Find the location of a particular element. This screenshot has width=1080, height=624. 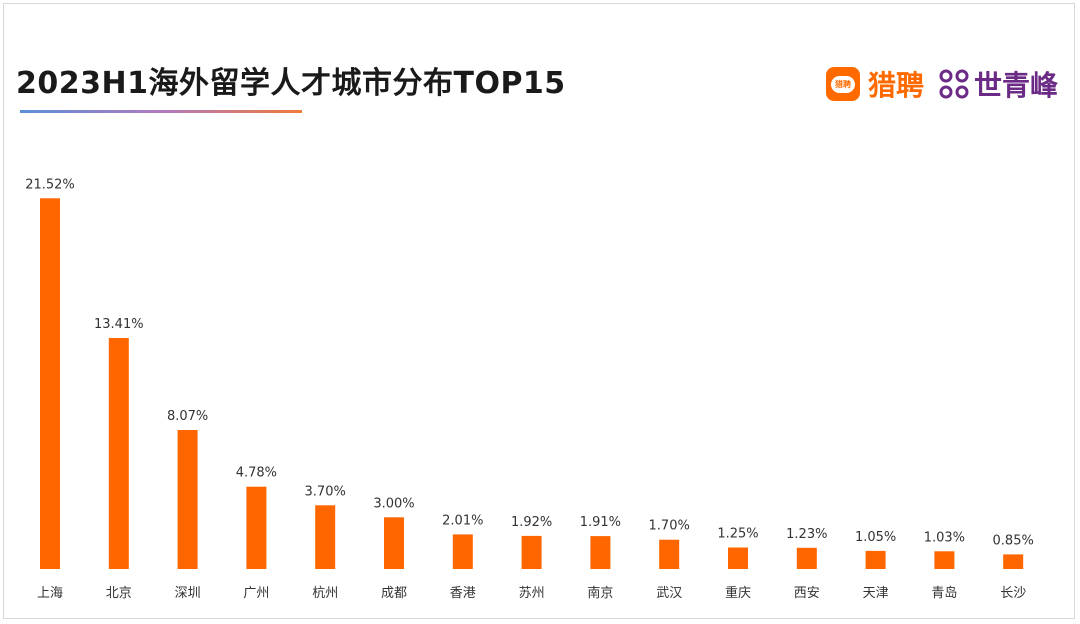

title-underline is located at coordinates (161, 111).